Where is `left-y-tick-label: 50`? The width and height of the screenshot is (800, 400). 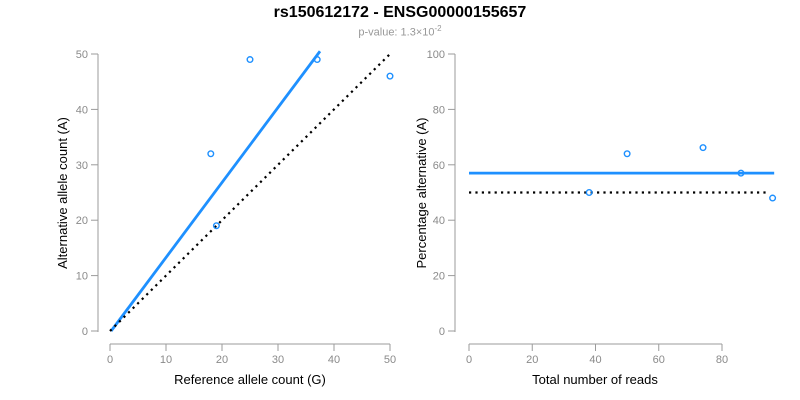 left-y-tick-label: 50 is located at coordinates (82, 55).